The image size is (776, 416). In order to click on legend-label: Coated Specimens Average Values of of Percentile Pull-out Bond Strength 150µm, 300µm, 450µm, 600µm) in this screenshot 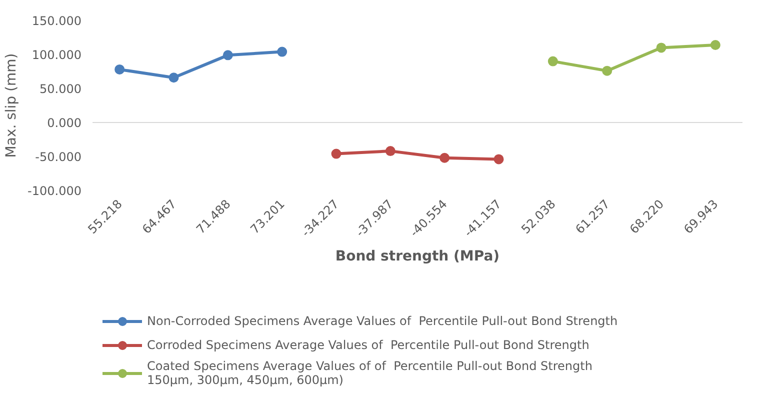, I will do `click(369, 373)`.